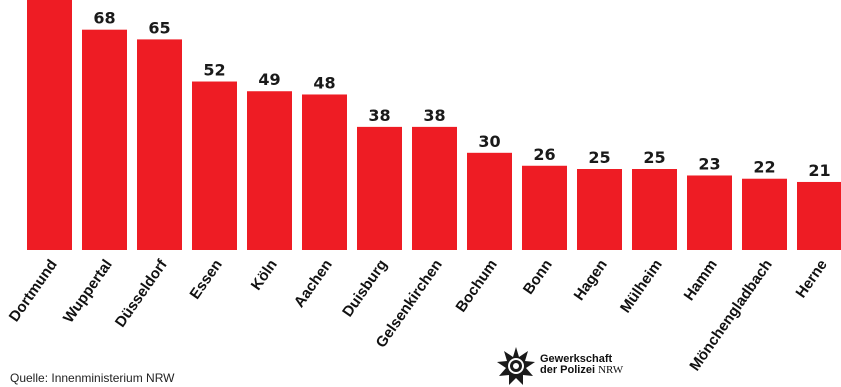 This screenshot has height=387, width=841. I want to click on category-label-duisburg: Duisburg, so click(365, 289).